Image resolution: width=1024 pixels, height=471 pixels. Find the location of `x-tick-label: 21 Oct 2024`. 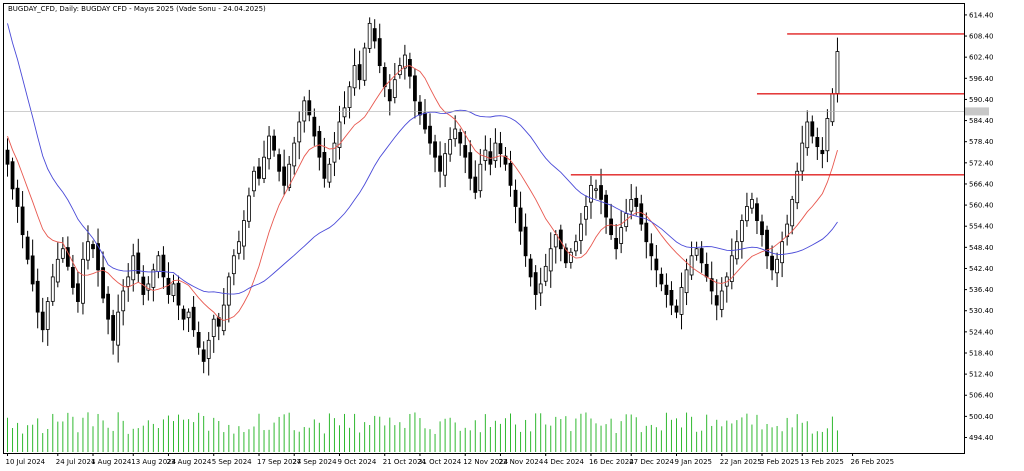

x-tick-label: 21 Oct 2024 is located at coordinates (405, 462).